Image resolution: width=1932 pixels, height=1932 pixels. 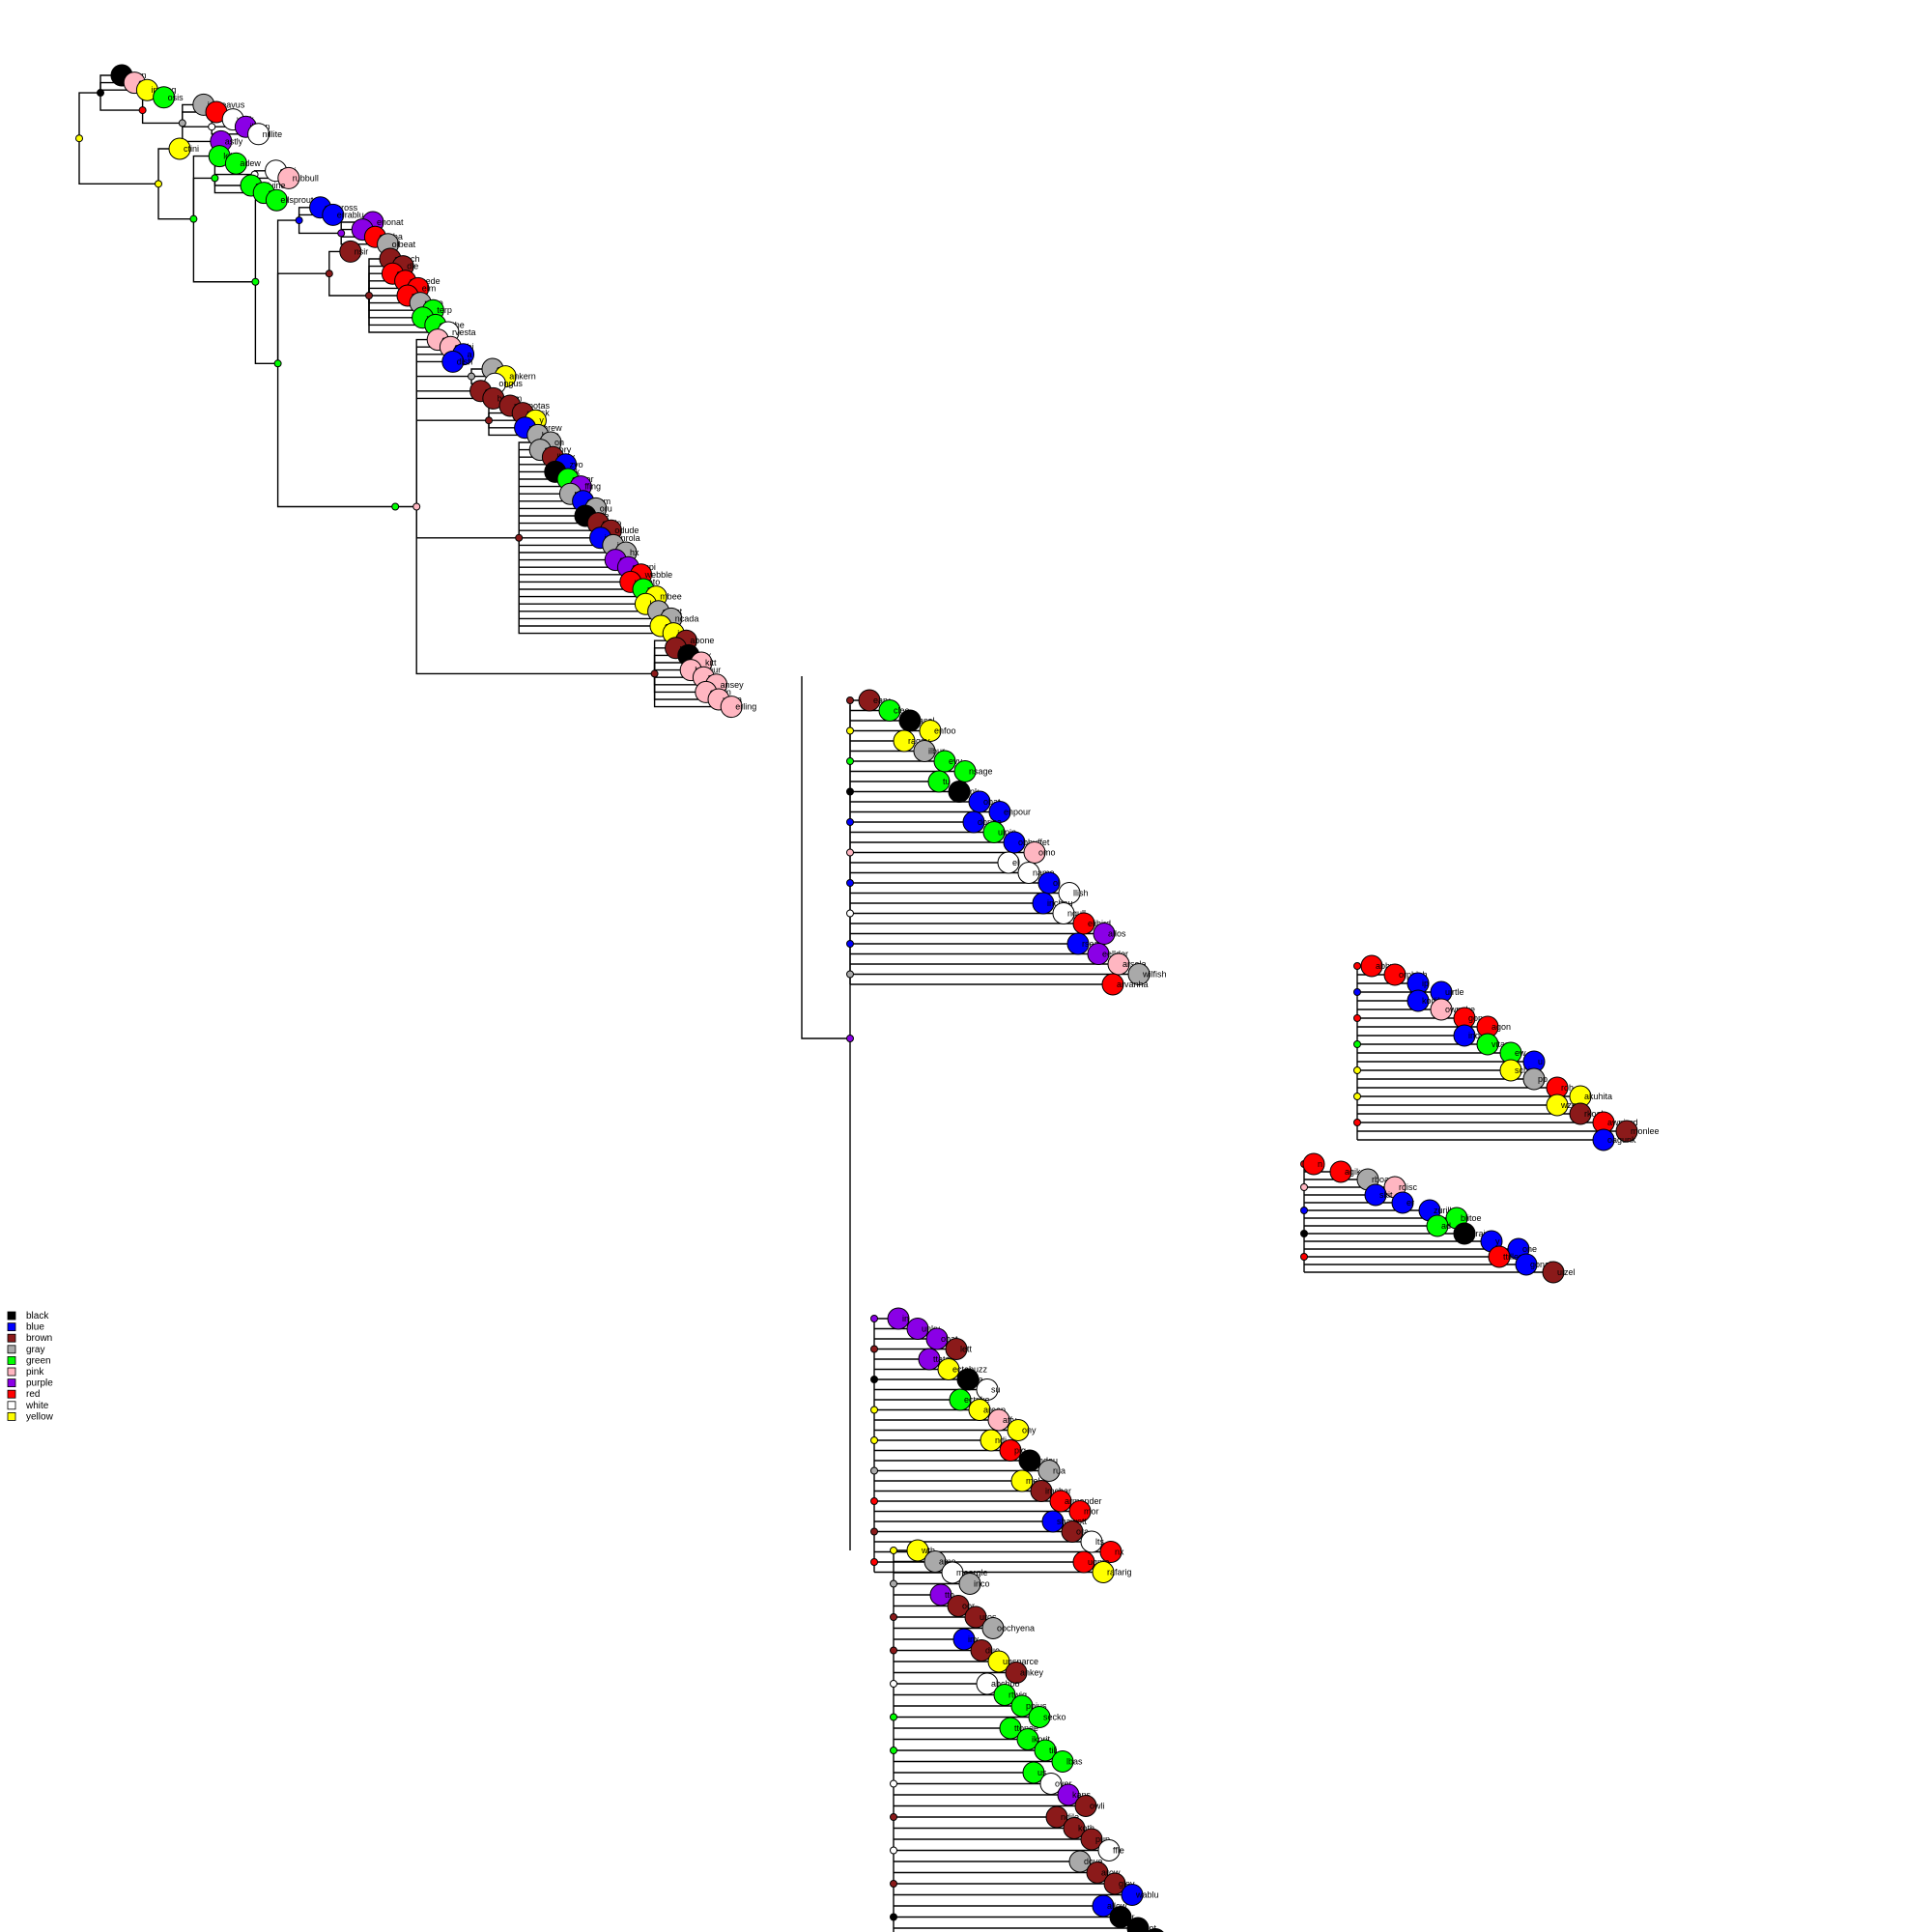 I want to click on leaf-label: cleo, so click(x=902, y=711).